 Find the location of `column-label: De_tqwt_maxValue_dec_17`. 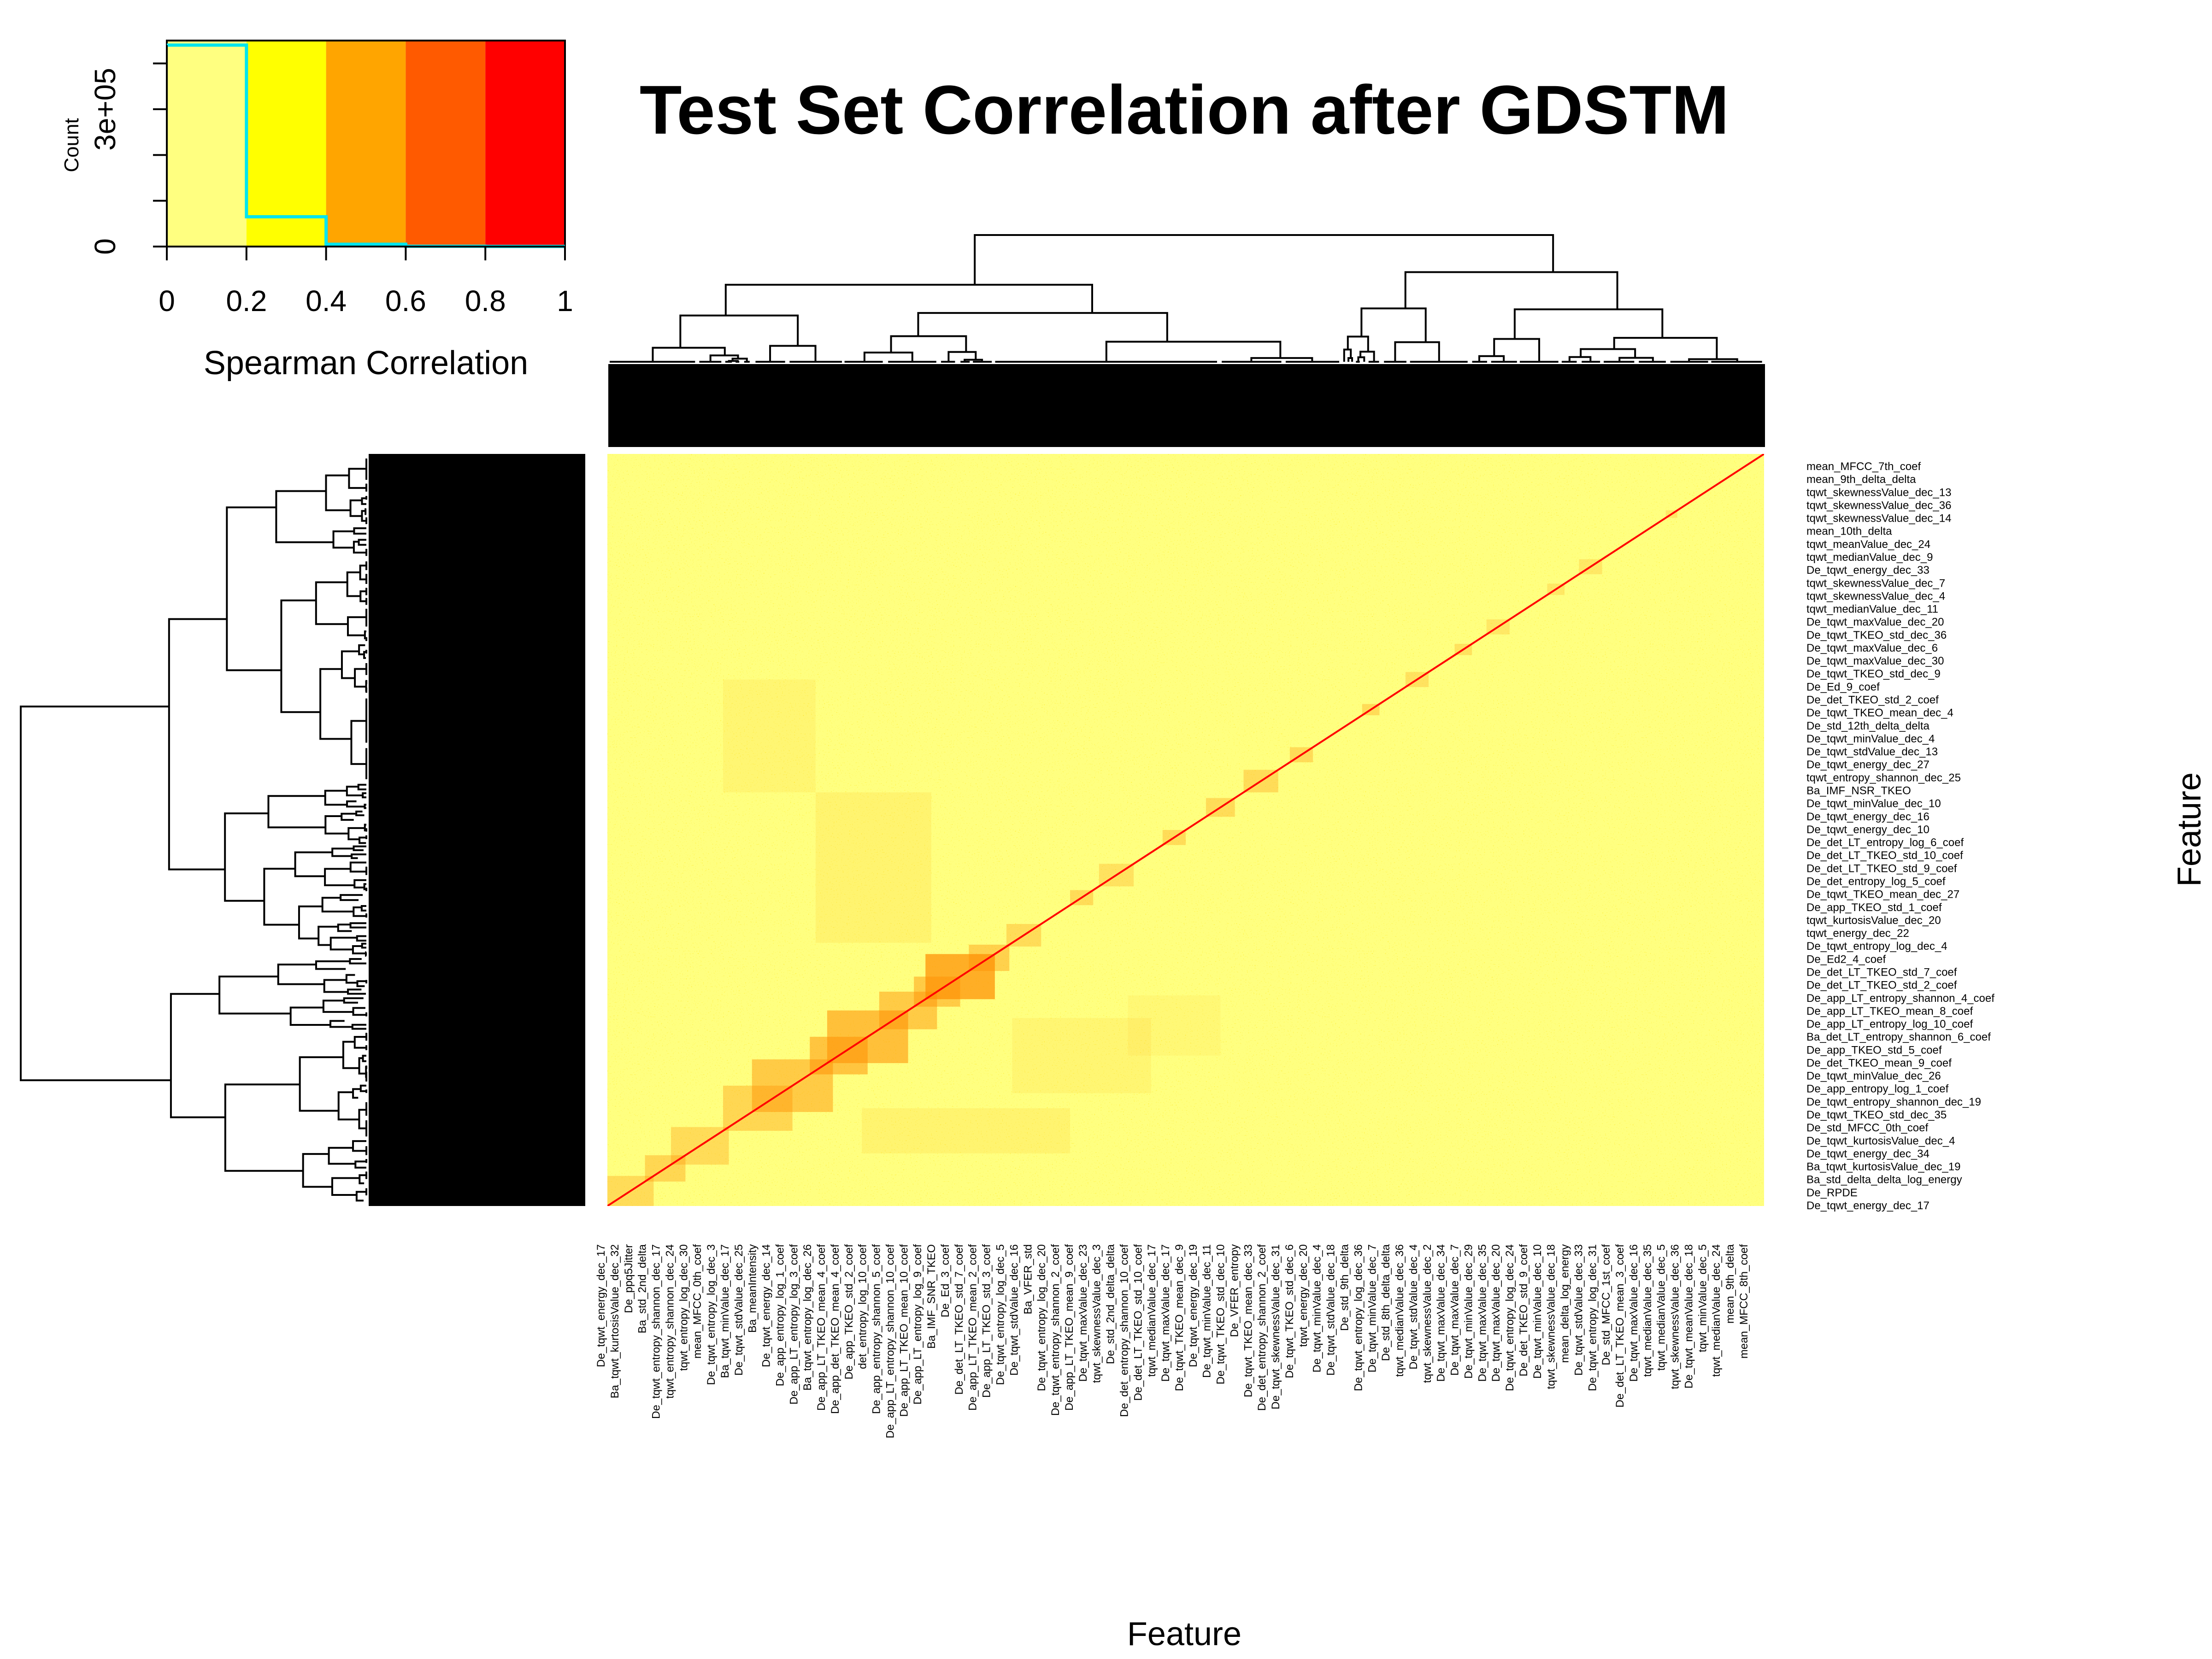

column-label: De_tqwt_maxValue_dec_17 is located at coordinates (1165, 1313).